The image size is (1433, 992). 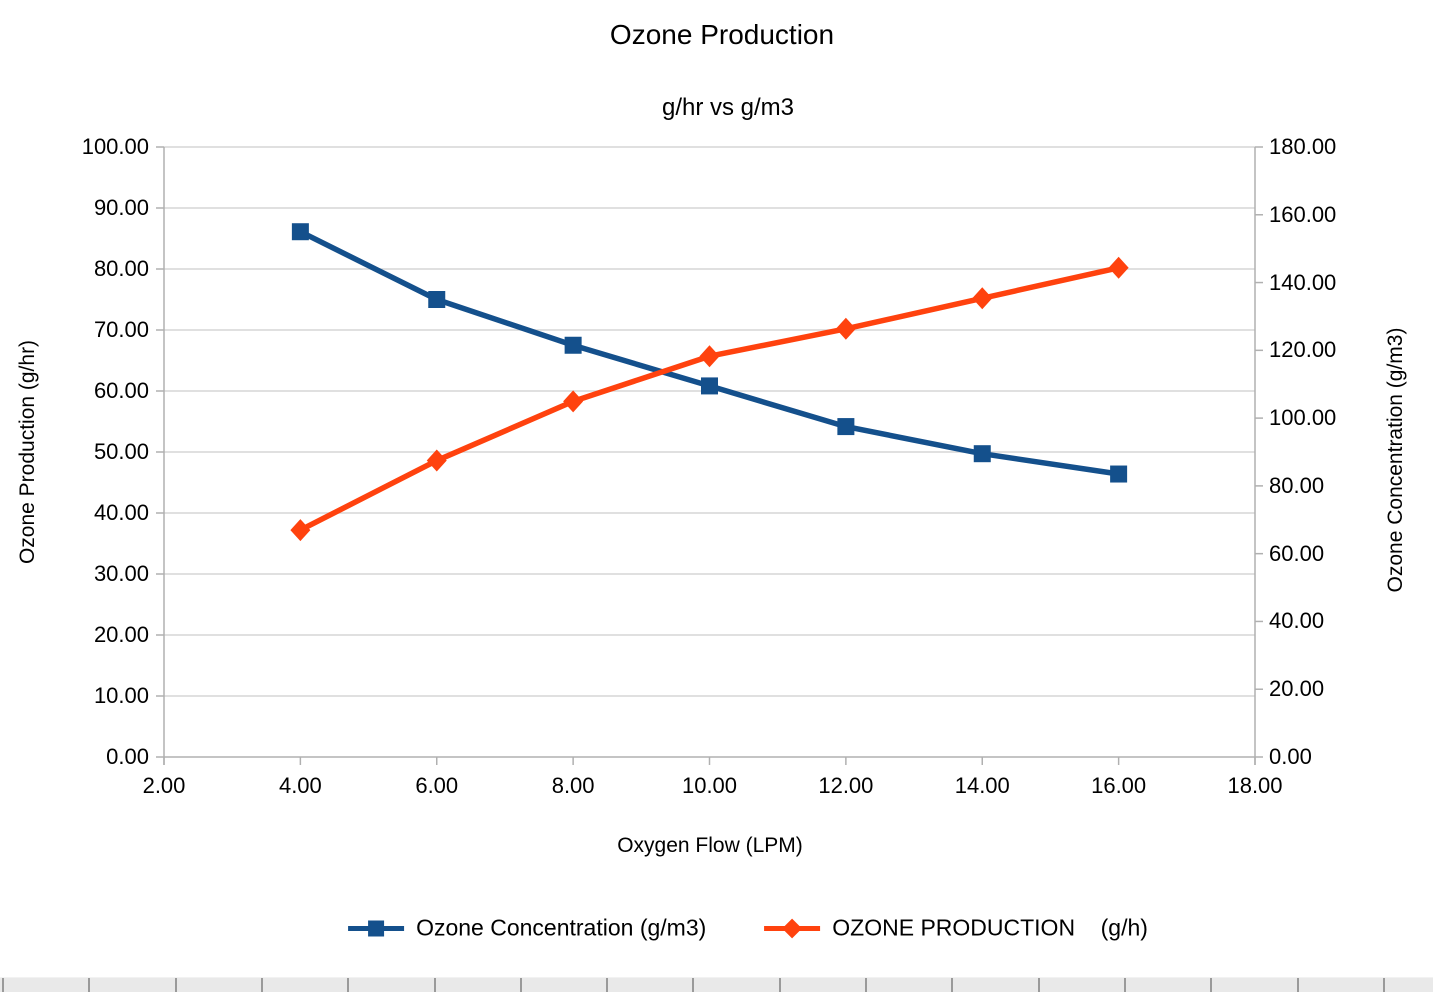 What do you see at coordinates (121, 207) in the screenshot?
I see `y-left-tick-label: 90.00` at bounding box center [121, 207].